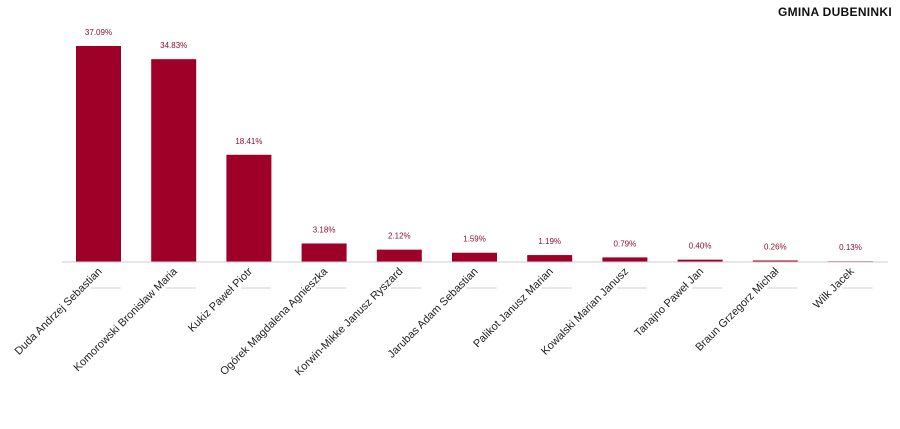  Describe the element at coordinates (59, 312) in the screenshot. I see `x-tick-label: Duda Andrzej Sebastian` at that location.